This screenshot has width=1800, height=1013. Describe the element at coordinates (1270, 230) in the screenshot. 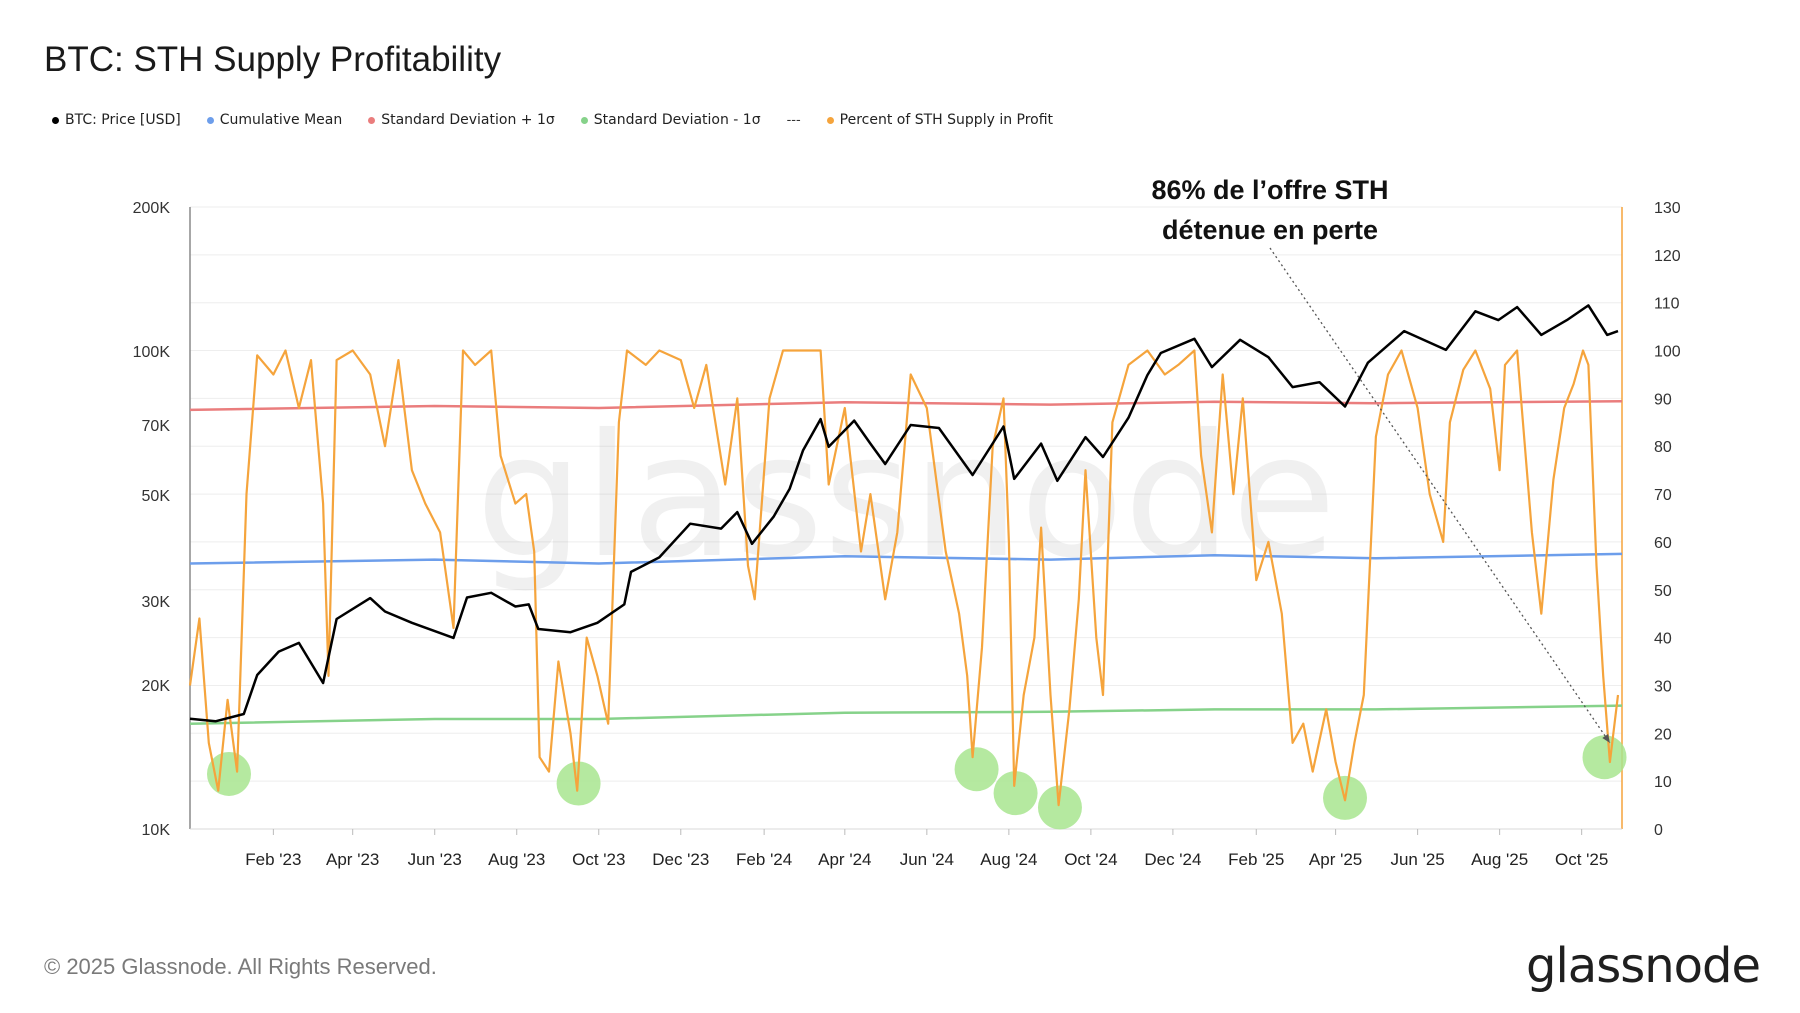

I see `annotation-line-2: détenue en perte` at that location.